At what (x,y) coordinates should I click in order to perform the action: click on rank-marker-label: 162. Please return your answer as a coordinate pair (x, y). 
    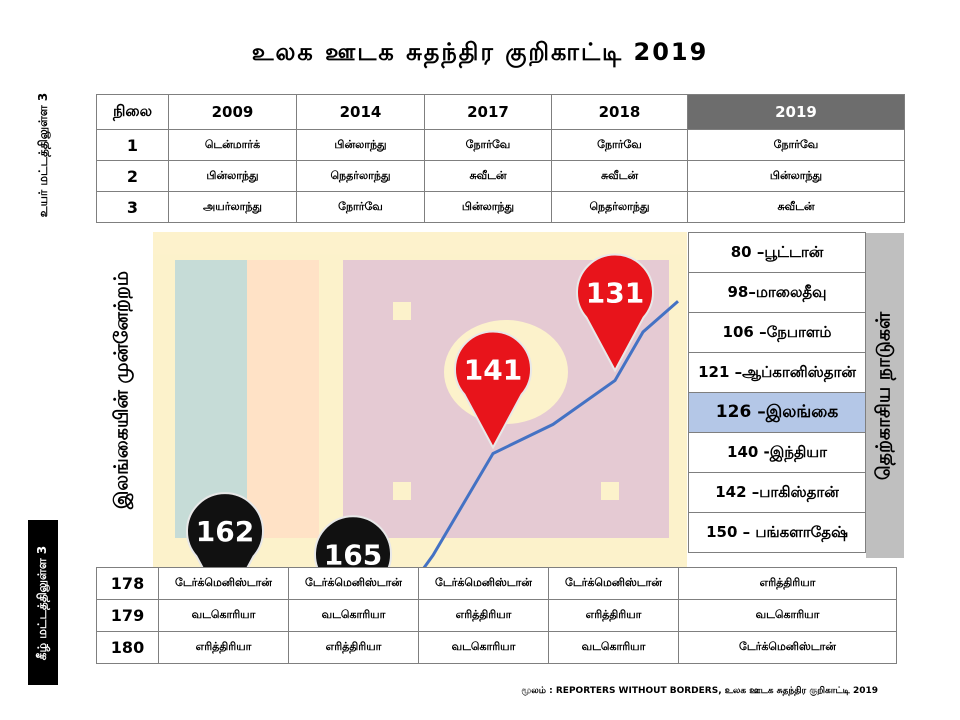
    Looking at the image, I should click on (225, 531).